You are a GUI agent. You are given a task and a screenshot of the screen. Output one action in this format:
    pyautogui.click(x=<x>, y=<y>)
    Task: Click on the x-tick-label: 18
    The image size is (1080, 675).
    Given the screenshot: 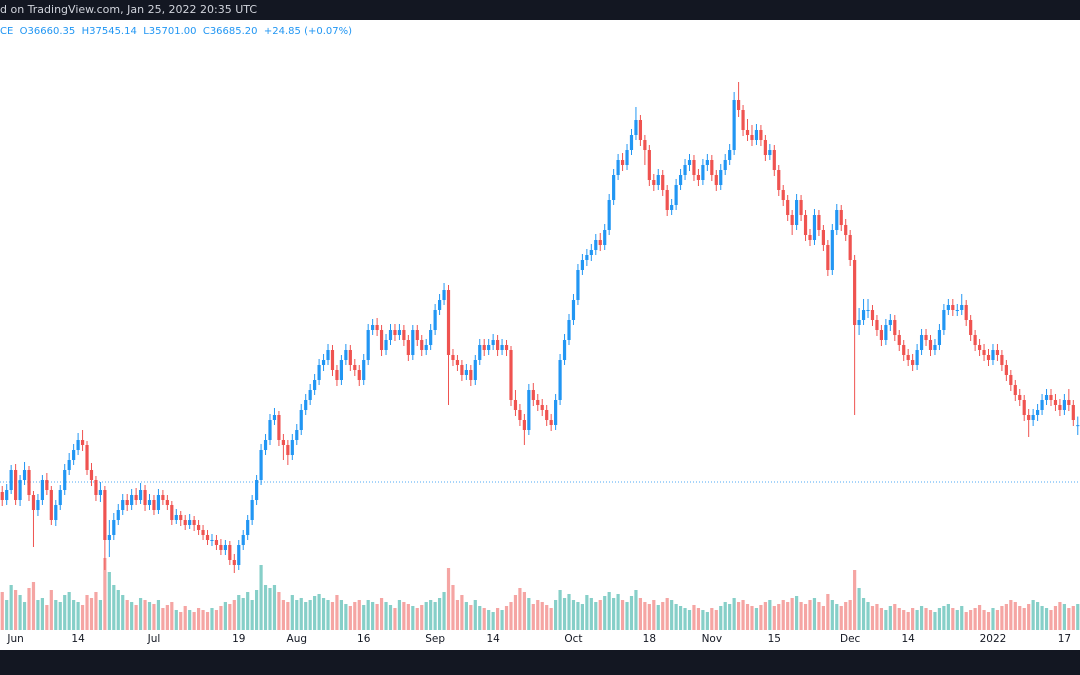 What is the action you would take?
    pyautogui.click(x=649, y=639)
    